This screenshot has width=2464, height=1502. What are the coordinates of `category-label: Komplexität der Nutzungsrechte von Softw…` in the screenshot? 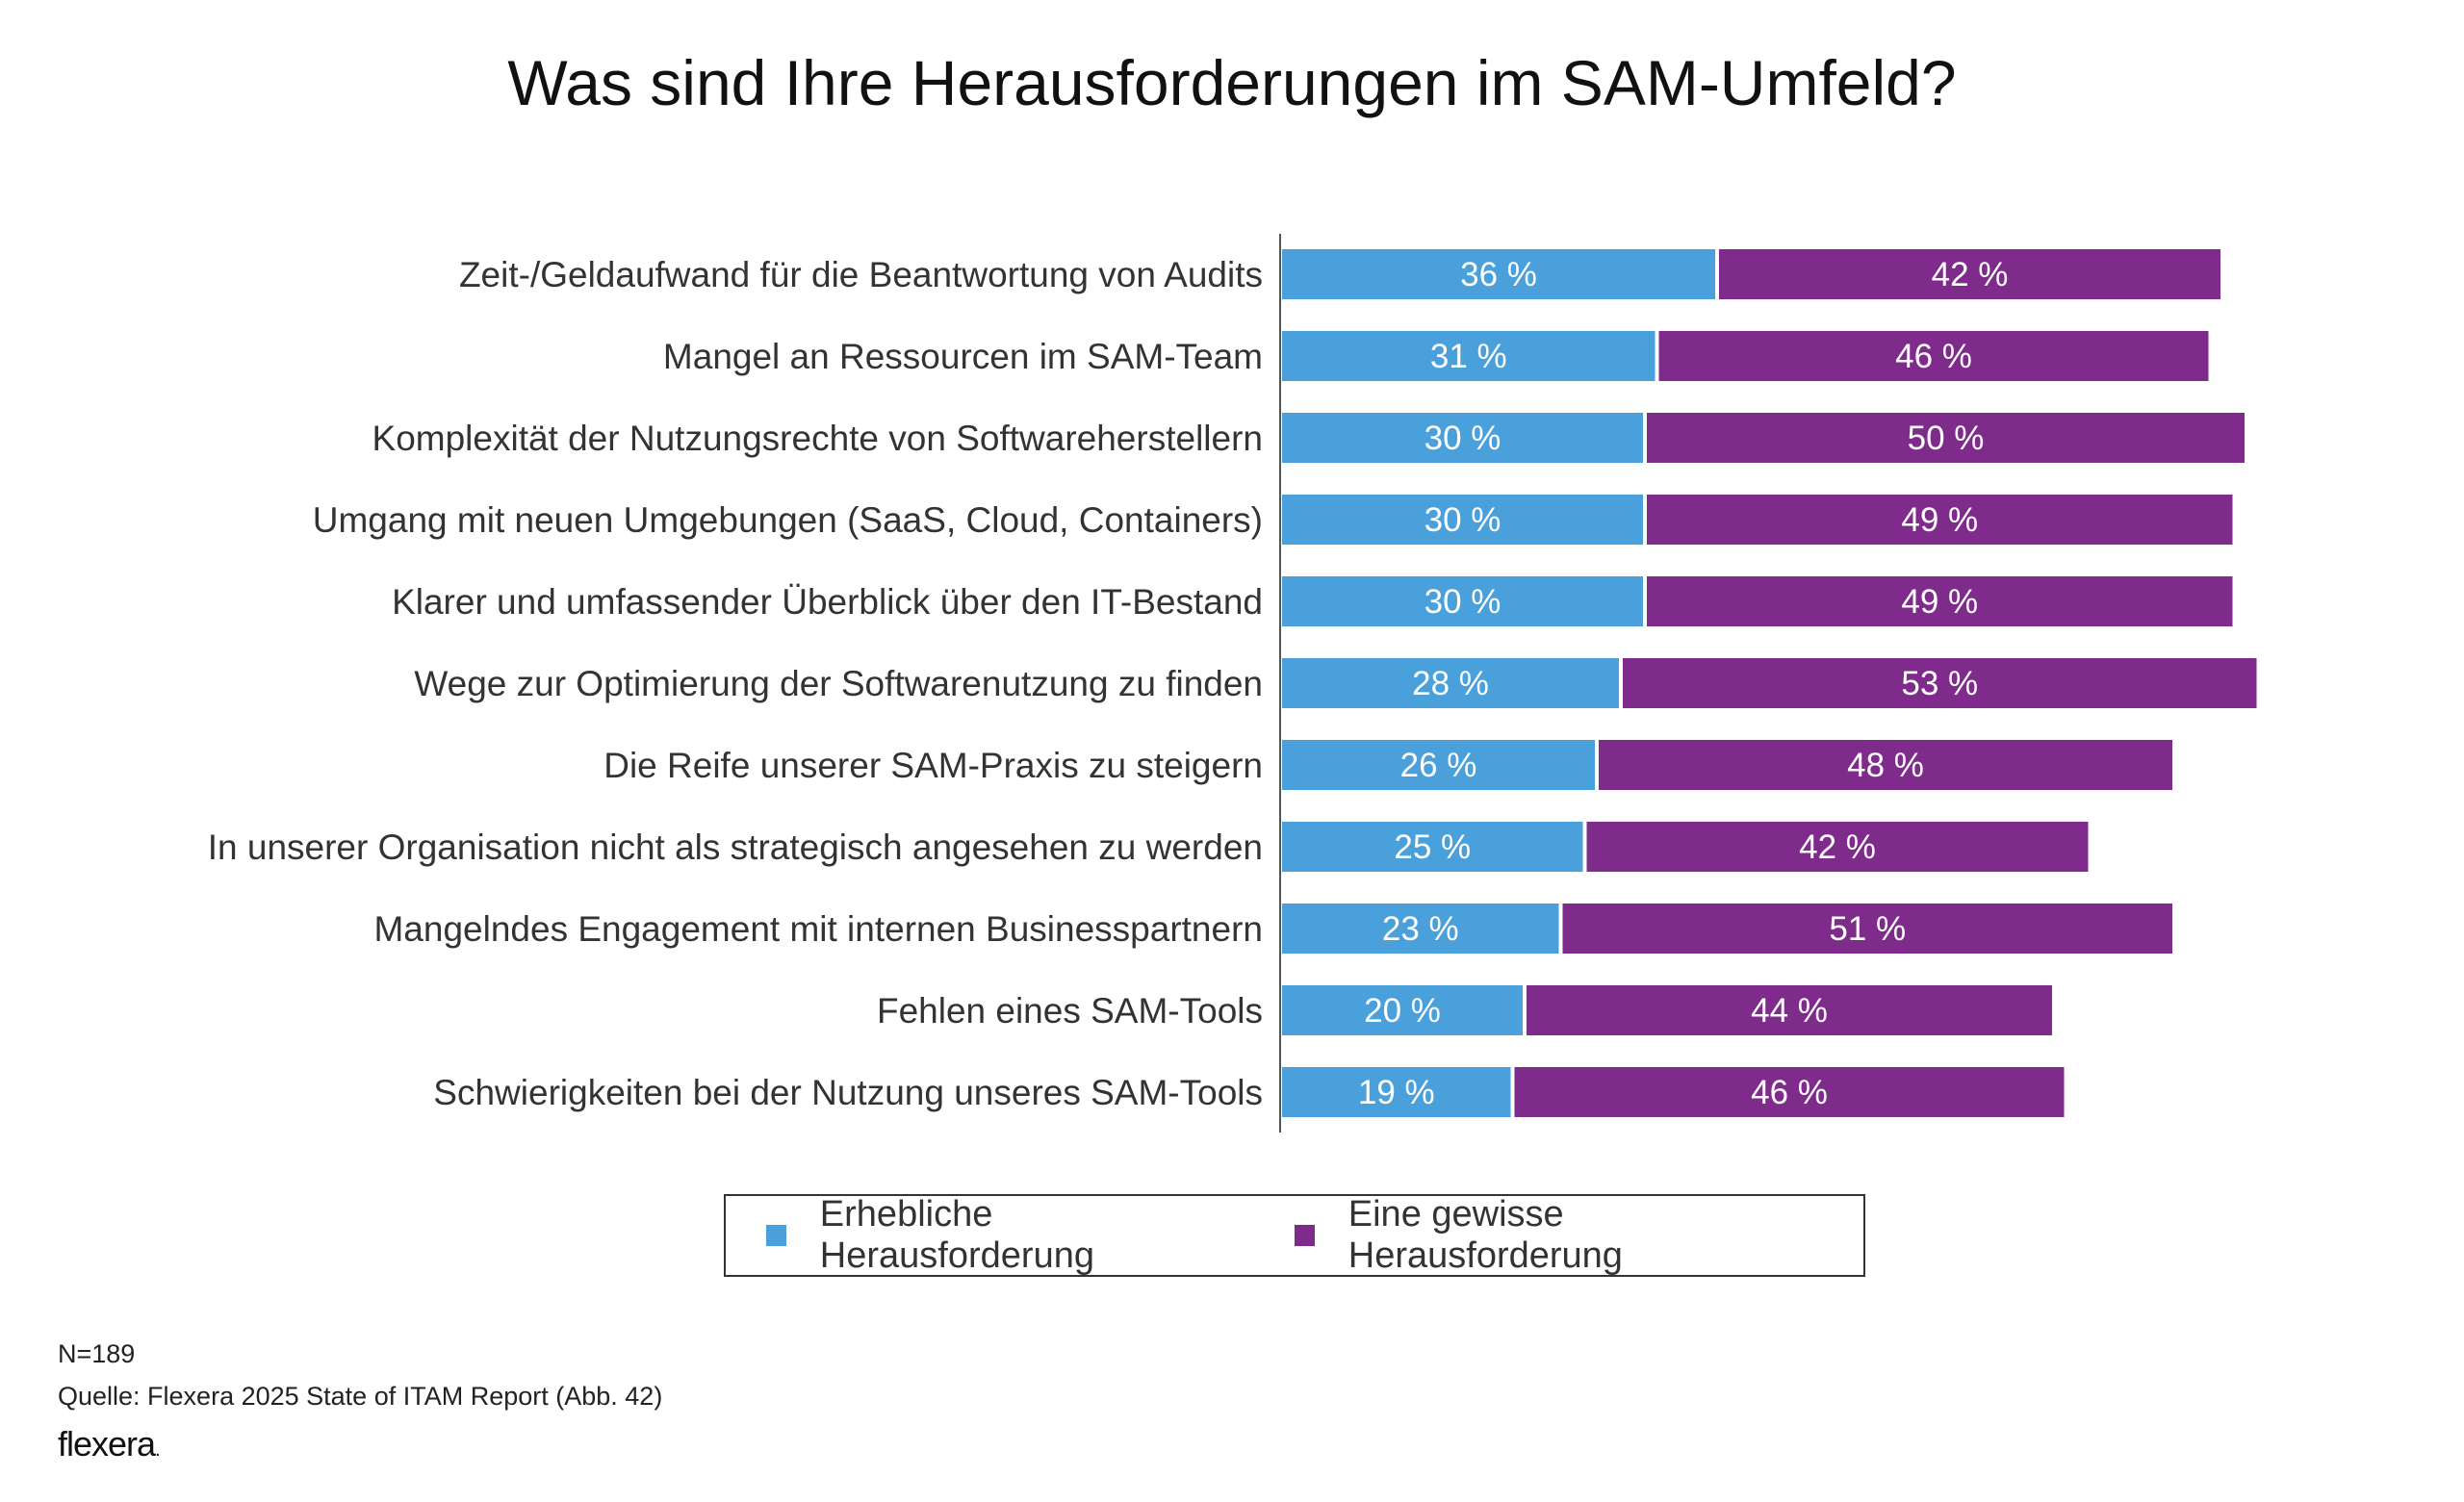 It's located at (817, 438).